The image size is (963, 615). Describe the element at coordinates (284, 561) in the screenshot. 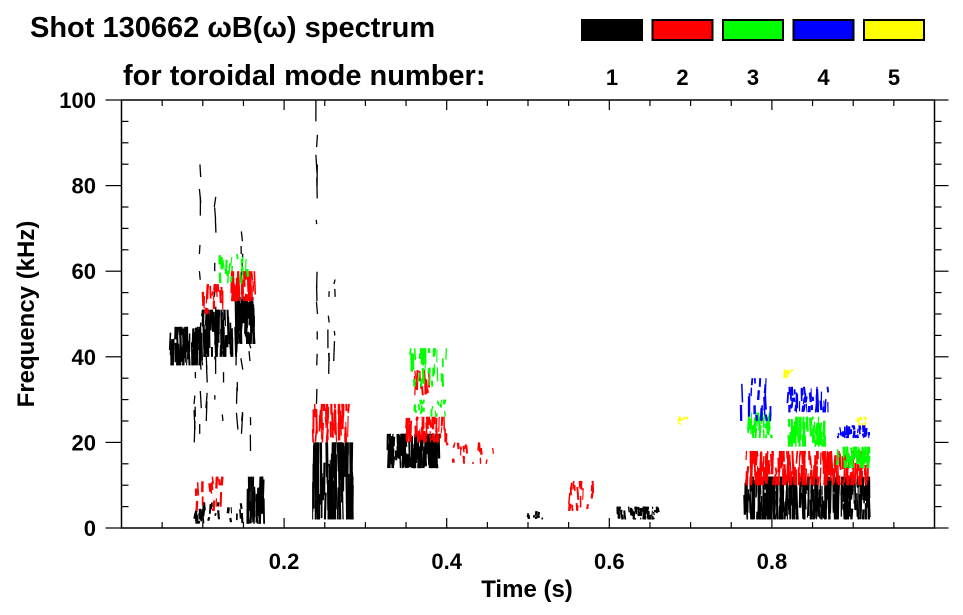

I see `x-tick-label: 0.2` at that location.